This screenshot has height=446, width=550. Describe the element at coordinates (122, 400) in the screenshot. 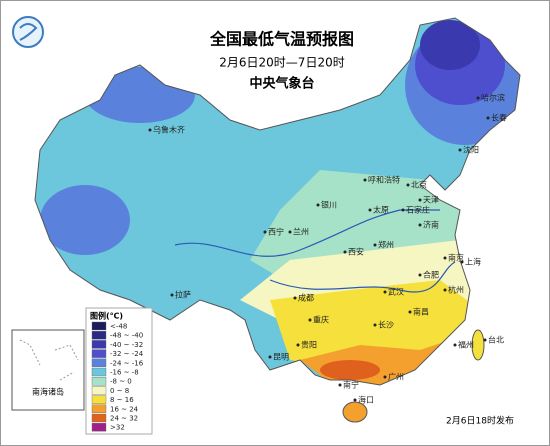

I see `legend-label: 8 ~ 16` at that location.